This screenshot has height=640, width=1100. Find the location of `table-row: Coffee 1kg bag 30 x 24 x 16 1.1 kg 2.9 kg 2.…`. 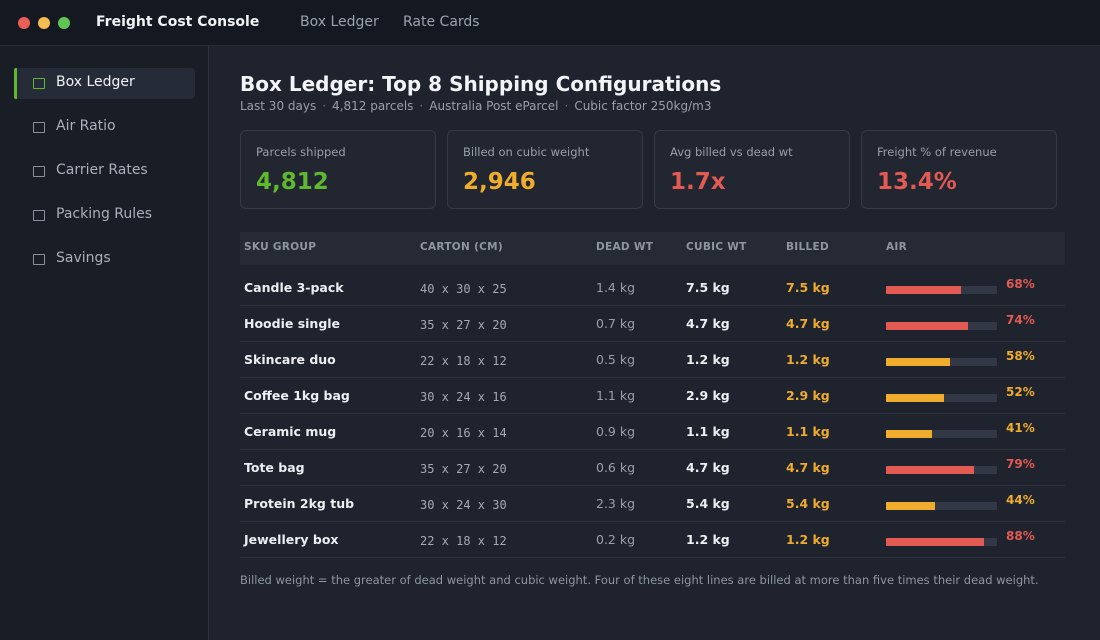

table-row: Coffee 1kg bag 30 x 24 x 16 1.1 kg 2.9 kg 2.… is located at coordinates (652, 396).